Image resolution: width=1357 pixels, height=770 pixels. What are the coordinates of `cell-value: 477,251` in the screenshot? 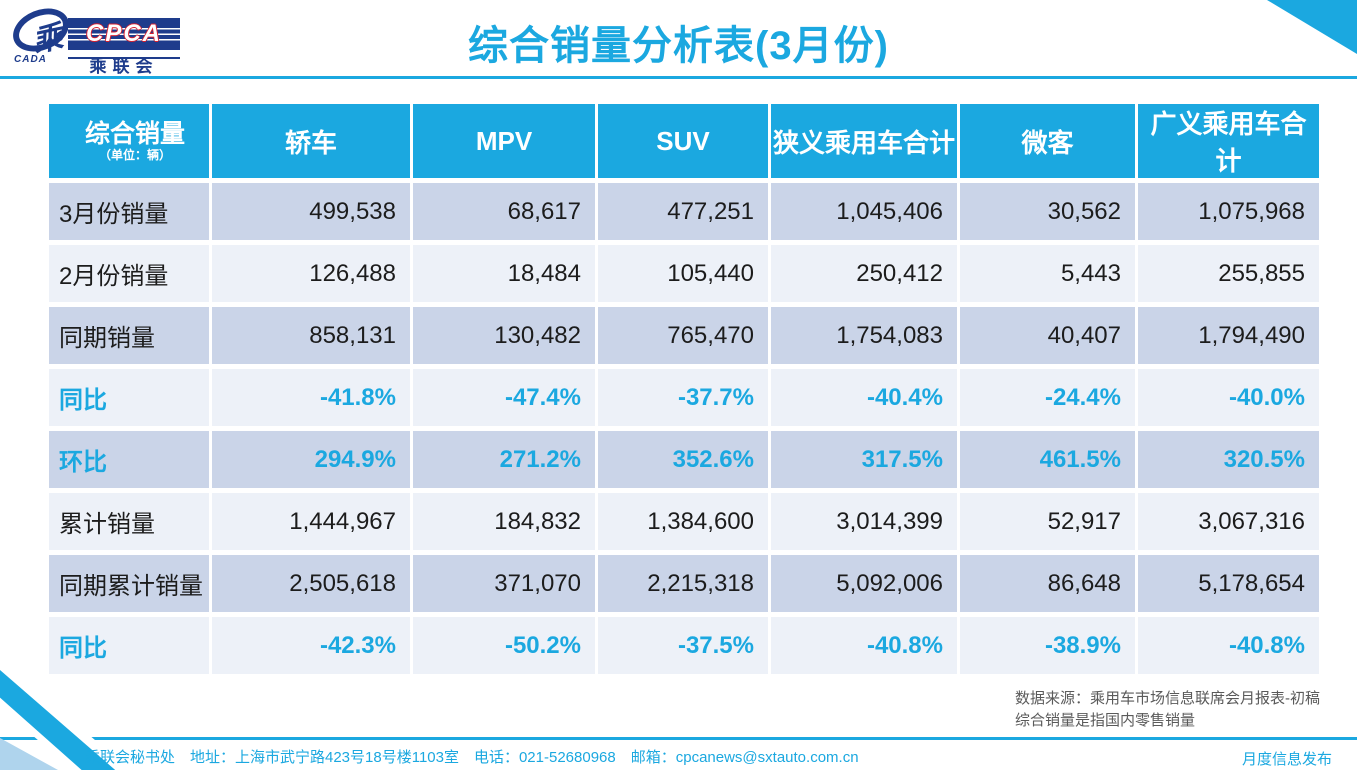 It's located at (683, 211).